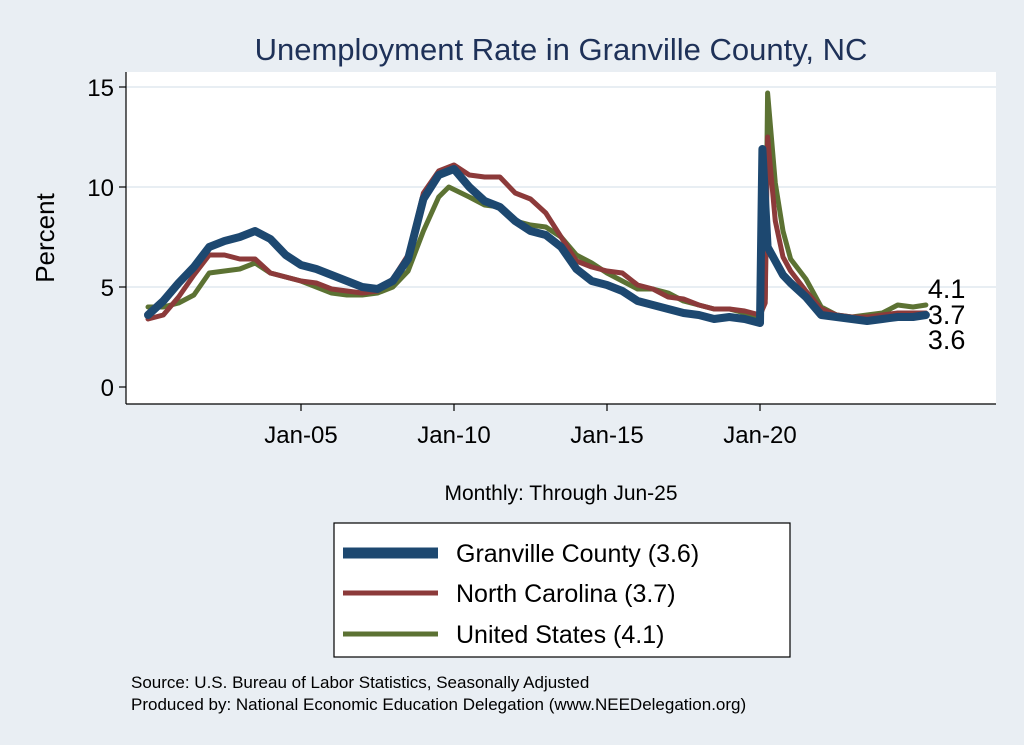 This screenshot has width=1024, height=745. Describe the element at coordinates (759, 435) in the screenshot. I see `x-tick-label-Jan-20: Jan-20` at that location.